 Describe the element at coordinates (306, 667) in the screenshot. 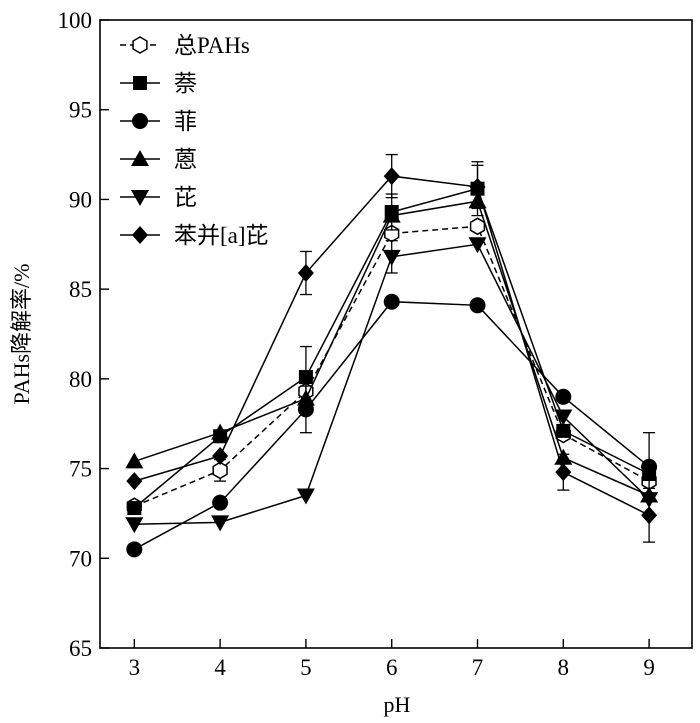

I see `x-tick-label: 5` at that location.